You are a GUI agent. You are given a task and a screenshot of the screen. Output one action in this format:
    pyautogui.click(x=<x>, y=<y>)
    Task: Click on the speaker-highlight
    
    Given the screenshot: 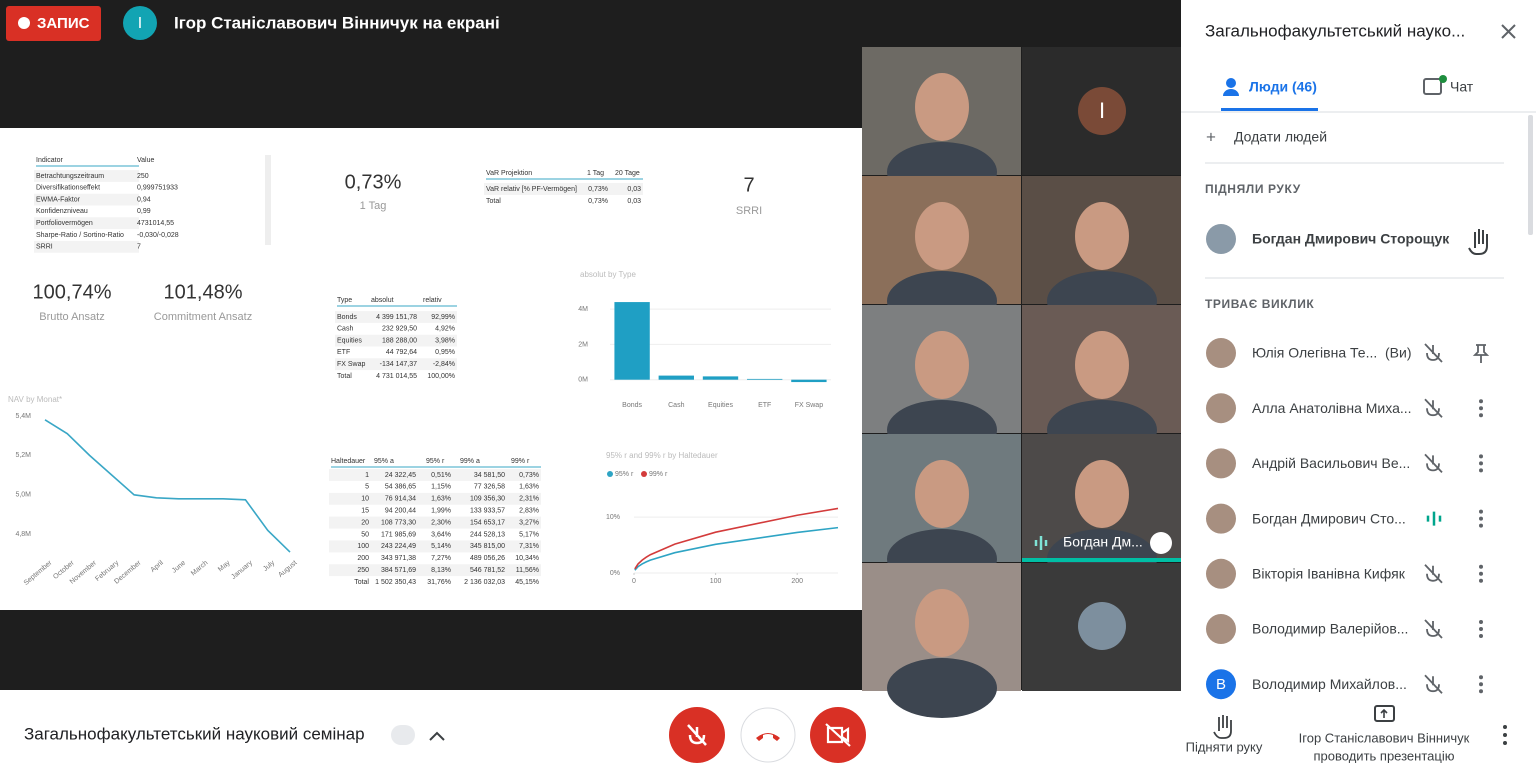 What is the action you would take?
    pyautogui.click(x=1101, y=560)
    